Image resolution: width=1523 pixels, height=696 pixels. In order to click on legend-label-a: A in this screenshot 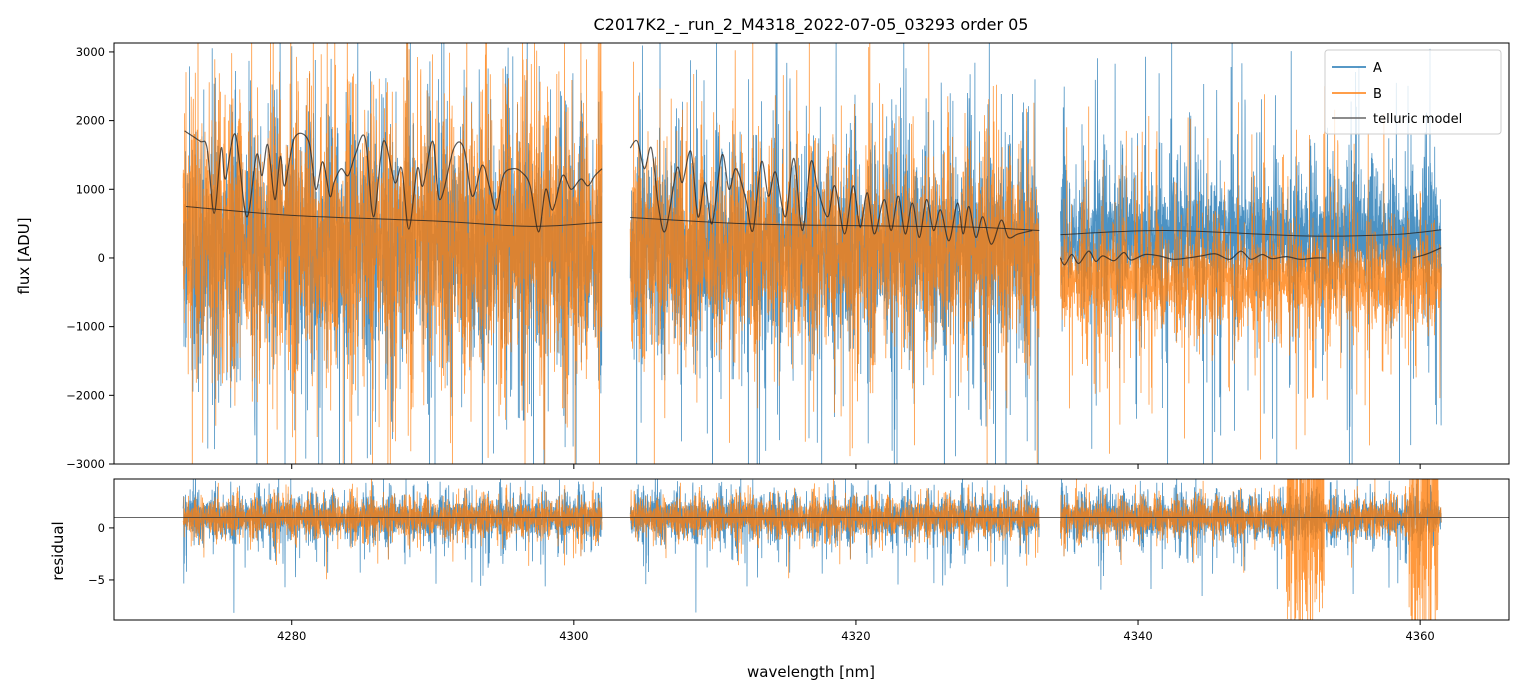, I will do `click(1377, 68)`.